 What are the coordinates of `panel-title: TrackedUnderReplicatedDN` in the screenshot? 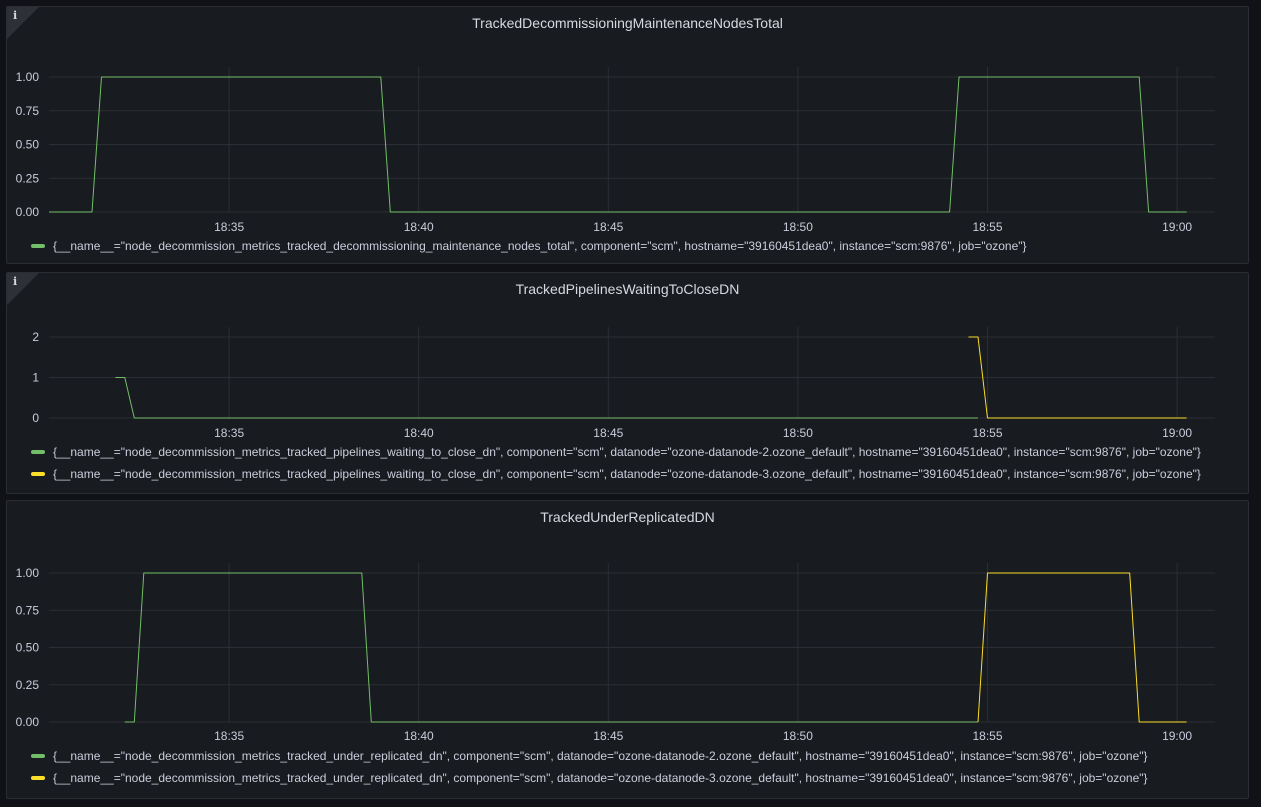 It's located at (627, 517).